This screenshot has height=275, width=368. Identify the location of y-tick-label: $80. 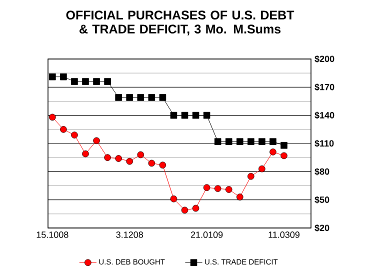
(322, 172).